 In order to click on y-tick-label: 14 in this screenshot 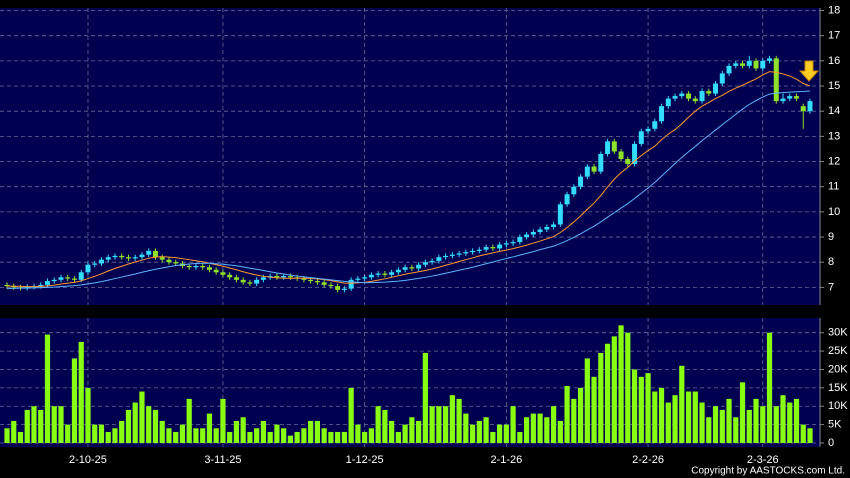, I will do `click(834, 111)`.